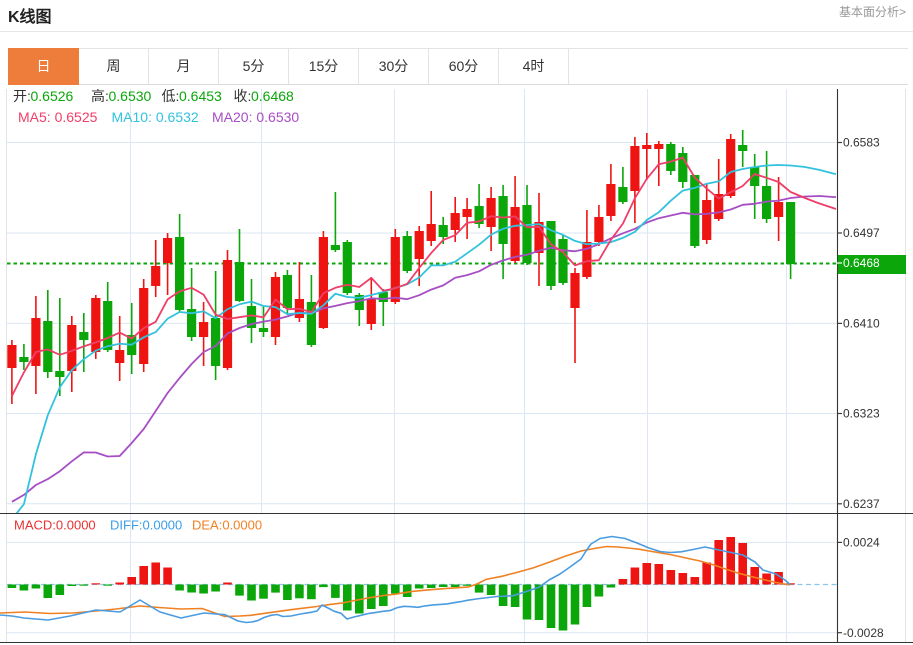 The image size is (913, 645). Describe the element at coordinates (200, 96) in the screenshot. I see `svg-text: 0.6453` at that location.